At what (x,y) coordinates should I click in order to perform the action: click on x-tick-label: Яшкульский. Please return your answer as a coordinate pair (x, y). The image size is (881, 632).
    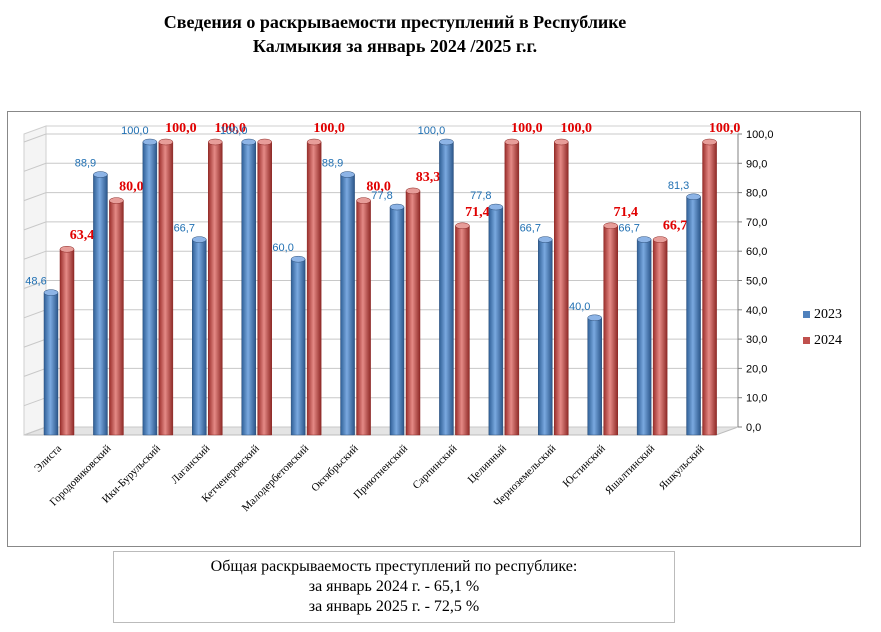
    Looking at the image, I should click on (682, 468).